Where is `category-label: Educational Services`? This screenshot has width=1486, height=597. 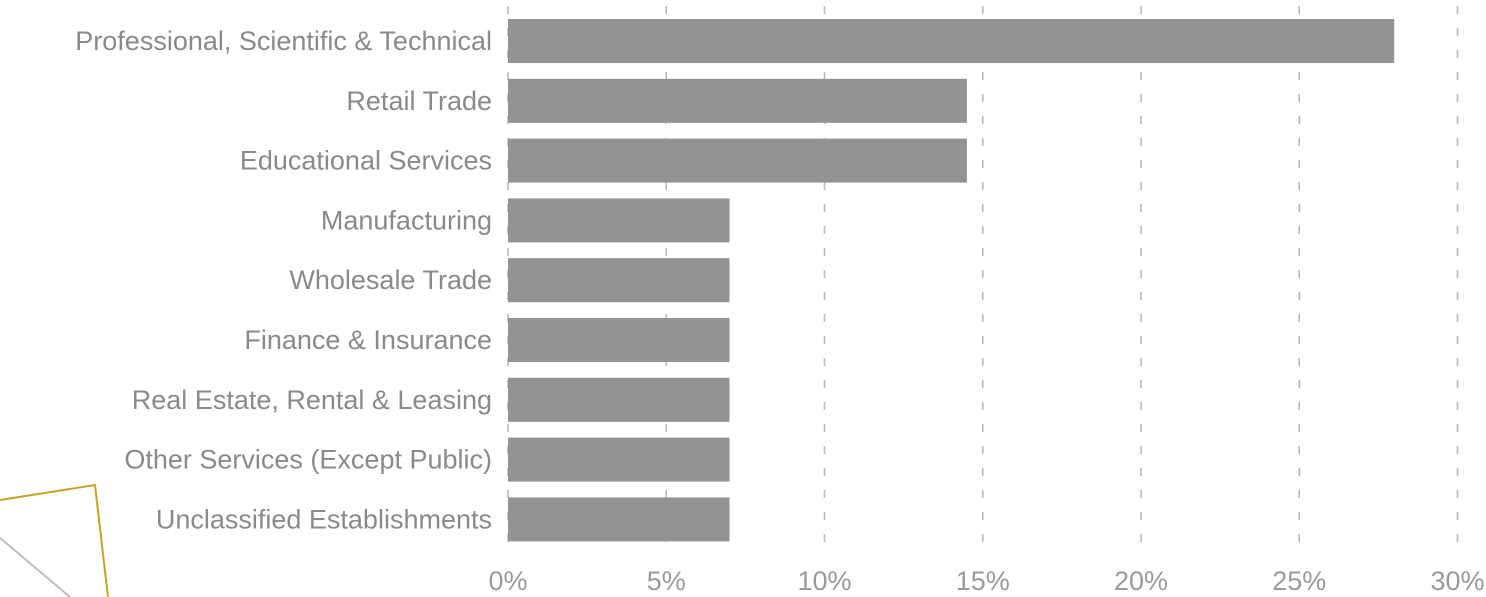
category-label: Educational Services is located at coordinates (366, 161).